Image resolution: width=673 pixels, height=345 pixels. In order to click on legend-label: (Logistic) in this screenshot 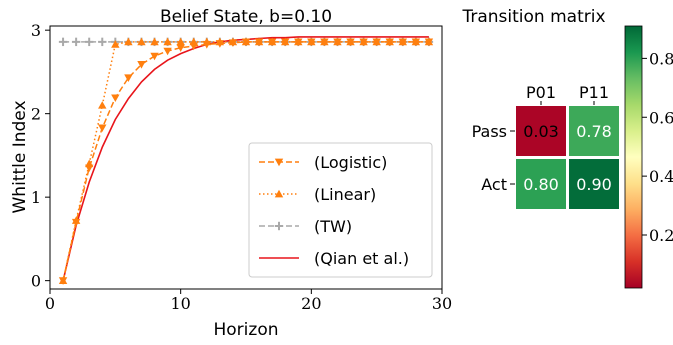, I will do `click(350, 162)`.